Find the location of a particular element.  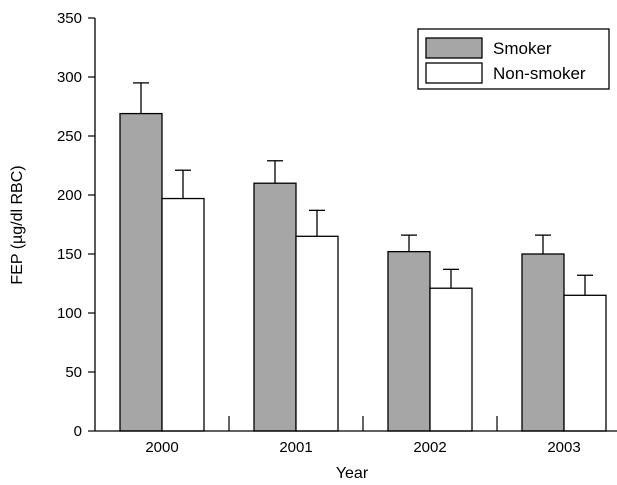

legend-swatch-non-smoker is located at coordinates (454, 73).